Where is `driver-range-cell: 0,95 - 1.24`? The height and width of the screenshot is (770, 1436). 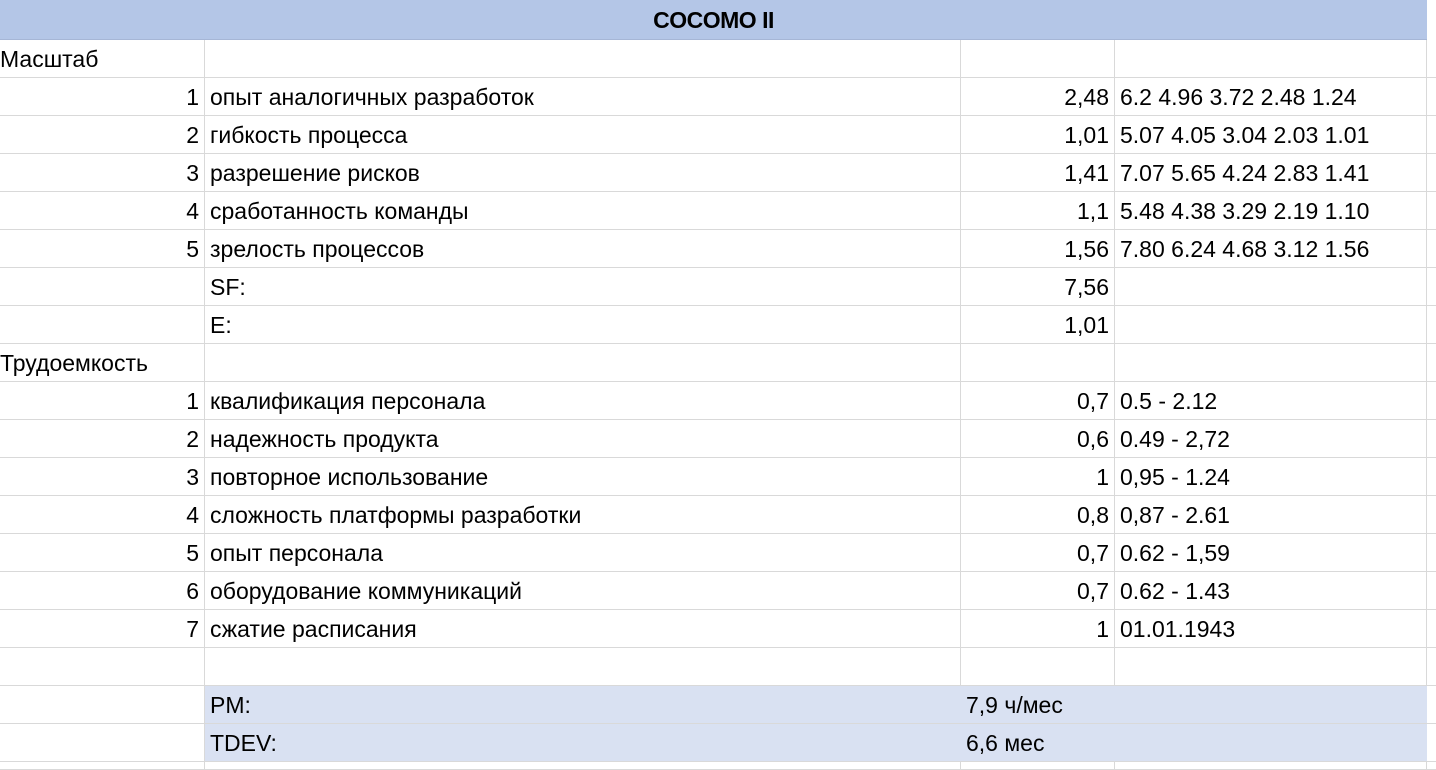
driver-range-cell: 0,95 - 1.24 is located at coordinates (1271, 477).